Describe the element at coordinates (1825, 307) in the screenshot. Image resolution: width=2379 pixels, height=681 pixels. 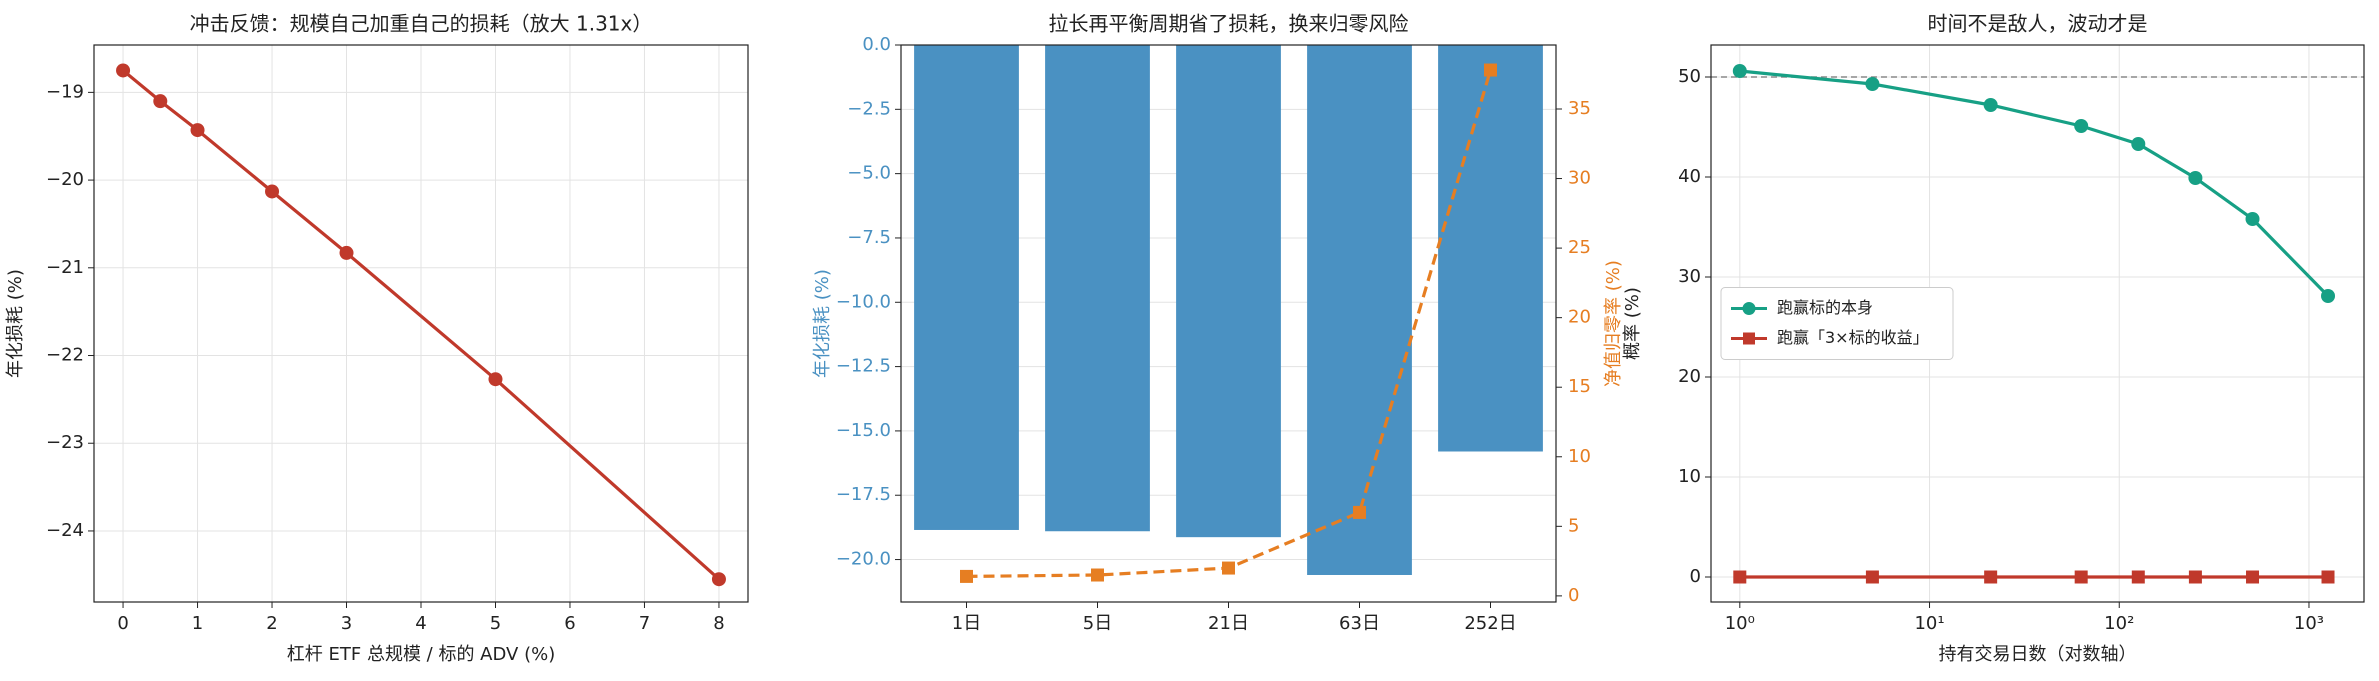
I see `legend-label: 跑赢标的本身` at that location.